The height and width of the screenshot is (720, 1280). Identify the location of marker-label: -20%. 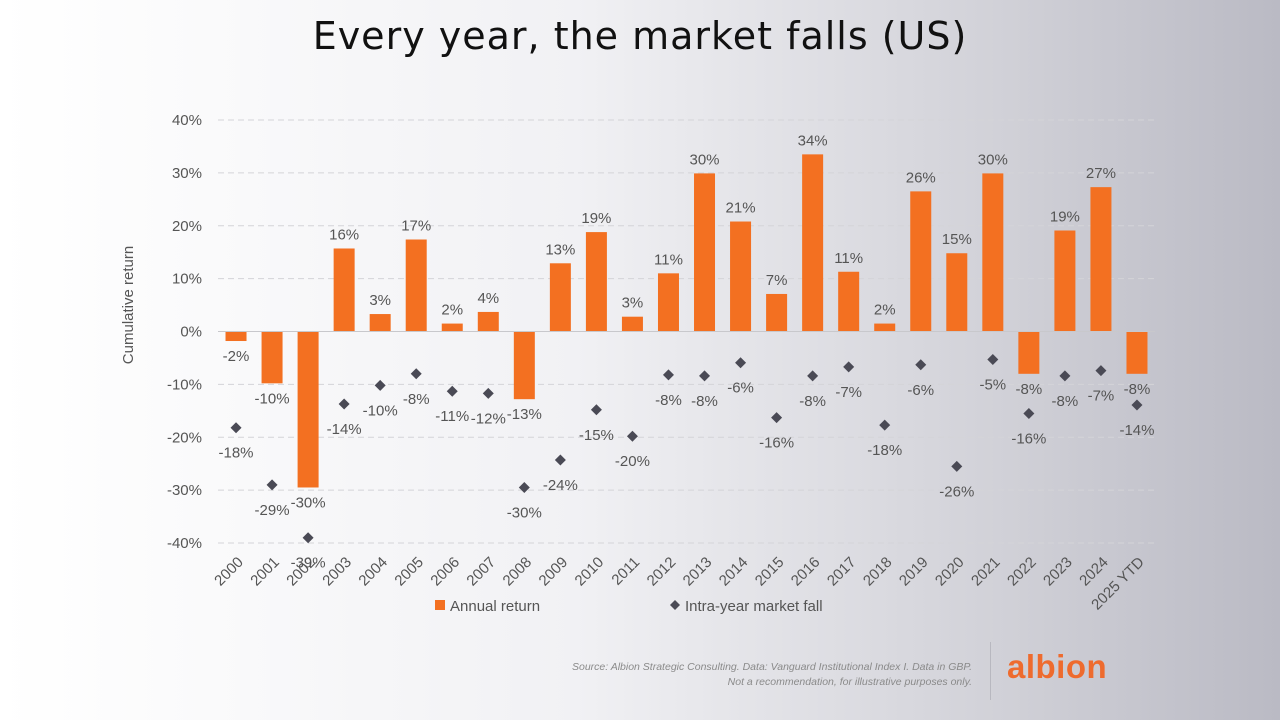
(632, 461).